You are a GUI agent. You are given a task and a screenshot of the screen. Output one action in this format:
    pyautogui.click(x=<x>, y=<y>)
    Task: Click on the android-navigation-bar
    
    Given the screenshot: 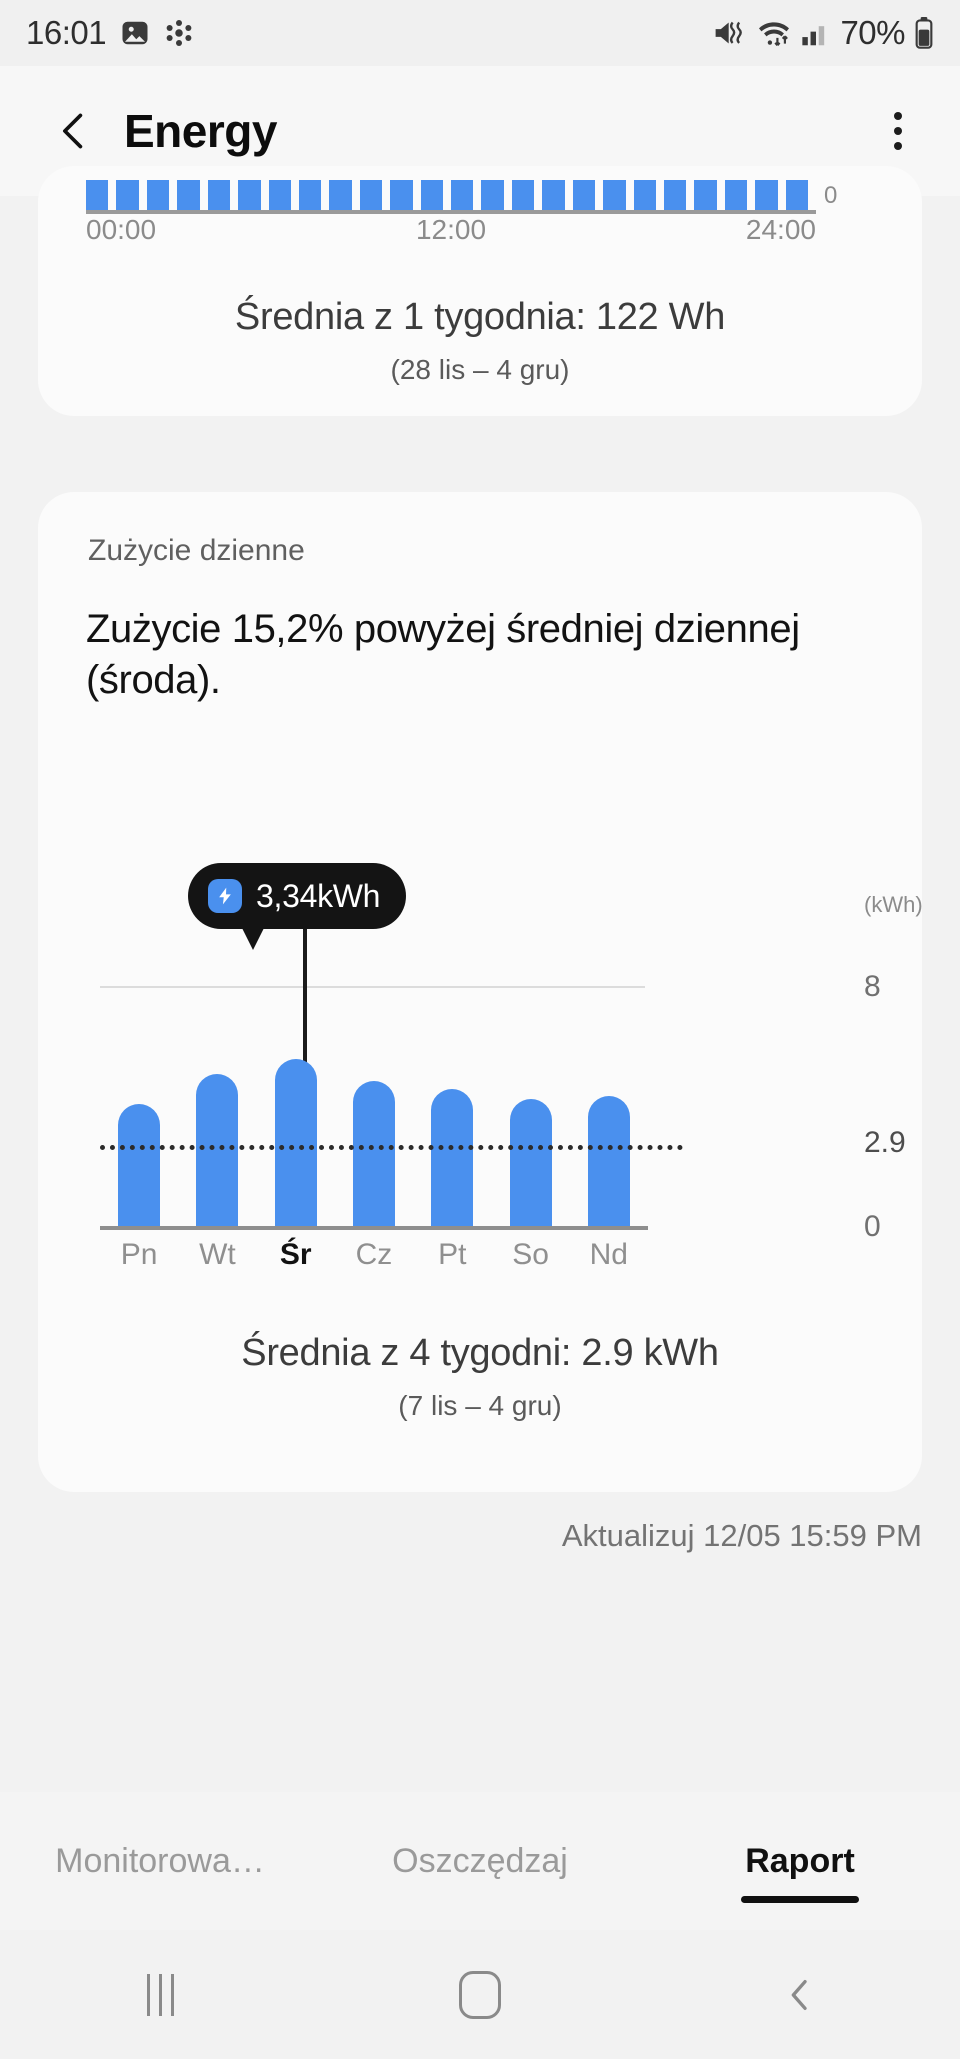 What is the action you would take?
    pyautogui.click(x=480, y=1994)
    